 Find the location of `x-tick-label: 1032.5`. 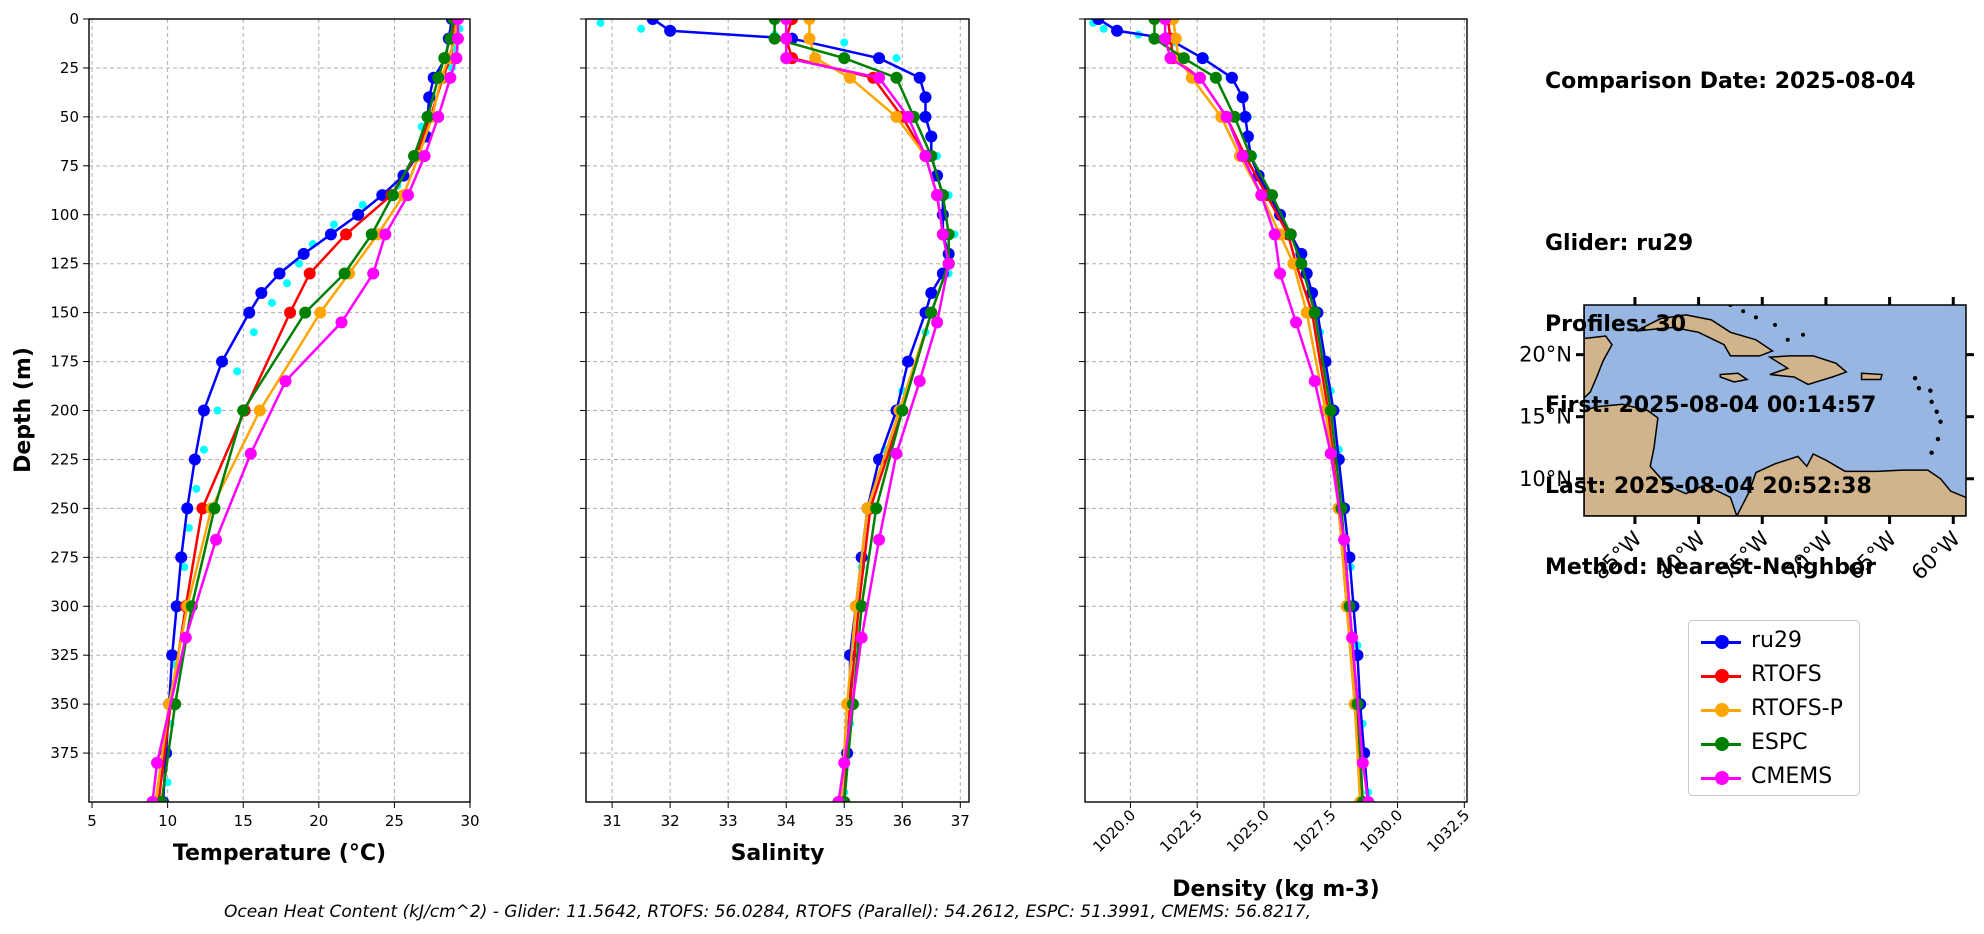

x-tick-label: 1032.5 is located at coordinates (1448, 831).